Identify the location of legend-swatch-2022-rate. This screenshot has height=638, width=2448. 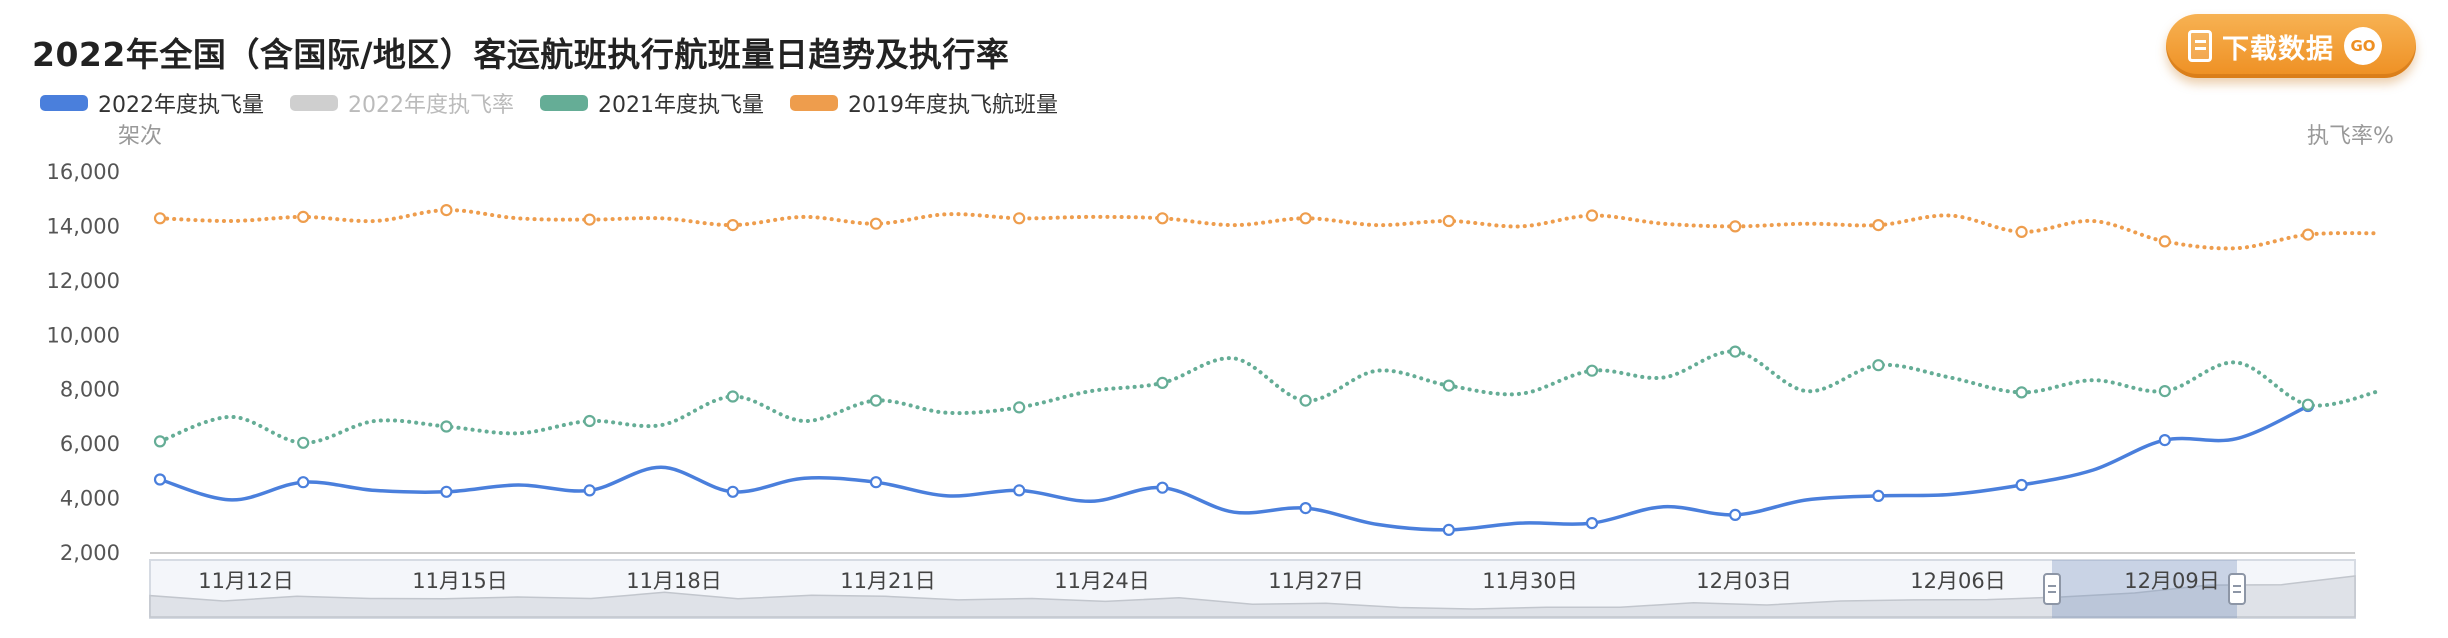
(314, 103).